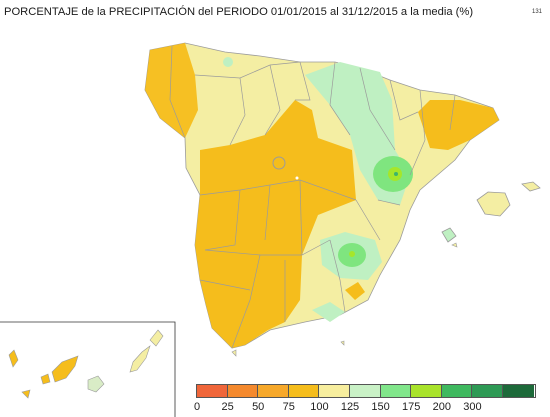  Describe the element at coordinates (472, 407) in the screenshot. I see `legend-label: 300` at that location.